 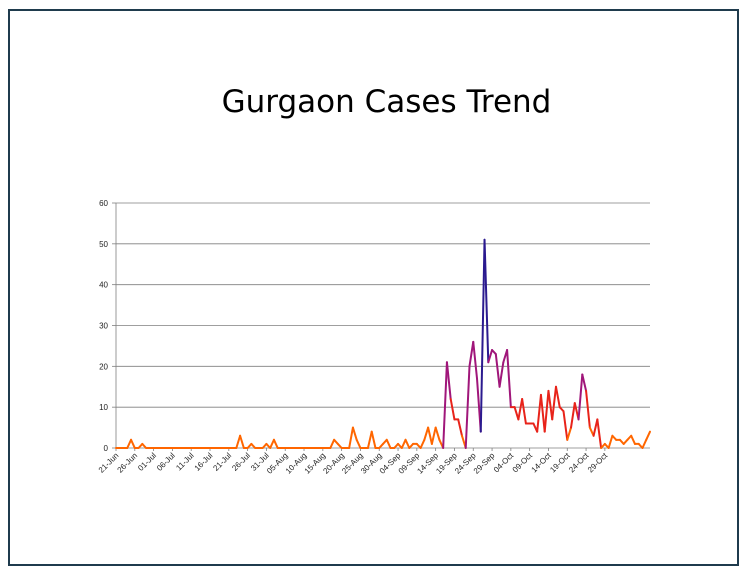 What do you see at coordinates (147, 462) in the screenshot?
I see `x-tick-label: 01-Jul` at bounding box center [147, 462].